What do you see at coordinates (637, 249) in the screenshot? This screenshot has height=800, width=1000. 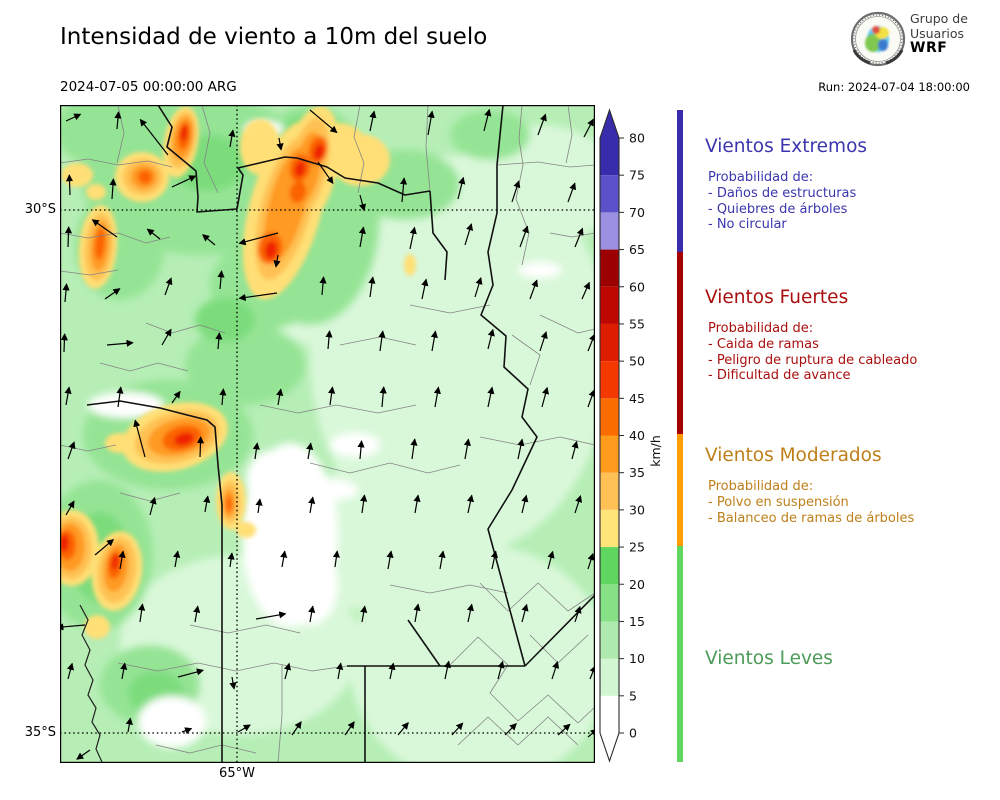 I see `colorbar-tick-65: 65` at bounding box center [637, 249].